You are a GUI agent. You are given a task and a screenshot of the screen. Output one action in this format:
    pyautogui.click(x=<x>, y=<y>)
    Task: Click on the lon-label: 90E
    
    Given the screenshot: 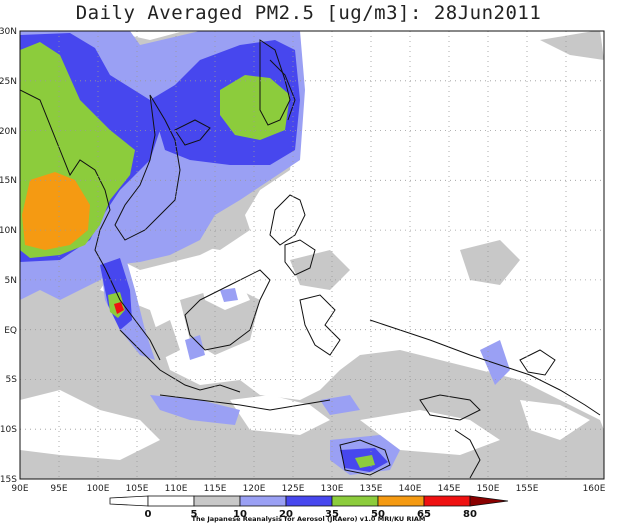 What is the action you would take?
    pyautogui.click(x=19, y=489)
    